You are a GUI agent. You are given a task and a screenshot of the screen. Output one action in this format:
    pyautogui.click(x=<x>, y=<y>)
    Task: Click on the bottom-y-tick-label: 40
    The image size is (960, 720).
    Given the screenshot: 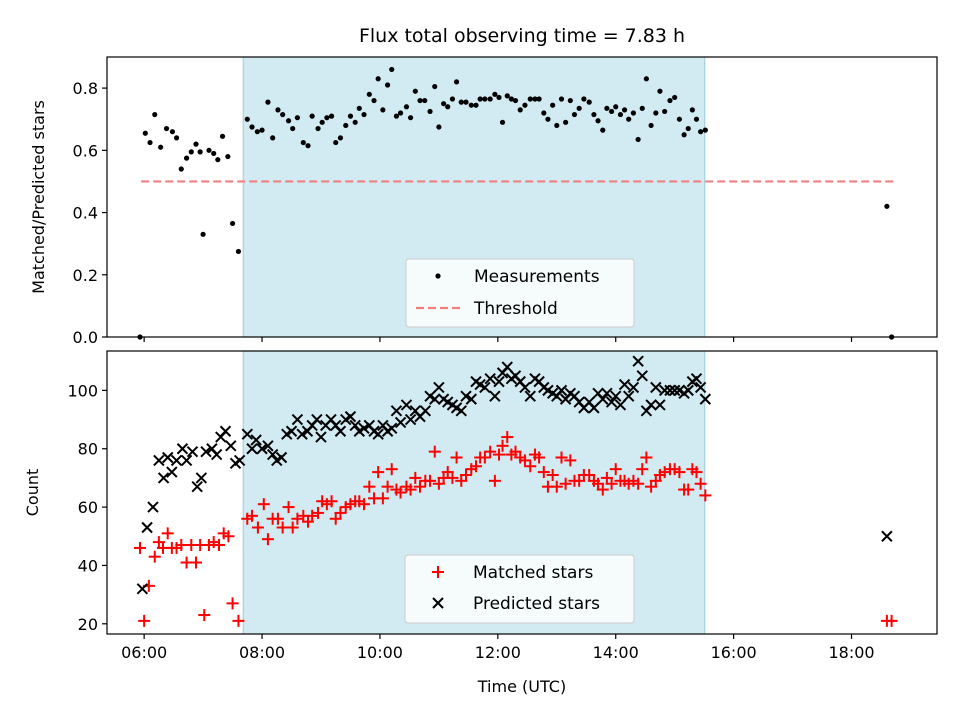 What is the action you would take?
    pyautogui.click(x=88, y=565)
    